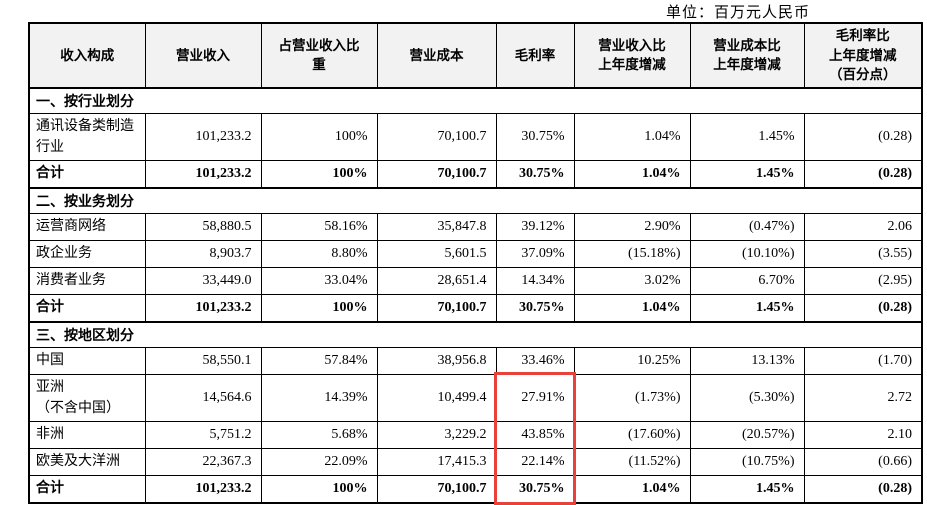 This screenshot has height=505, width=927. Describe the element at coordinates (632, 461) in the screenshot. I see `table-cell: (11.52%)` at that location.